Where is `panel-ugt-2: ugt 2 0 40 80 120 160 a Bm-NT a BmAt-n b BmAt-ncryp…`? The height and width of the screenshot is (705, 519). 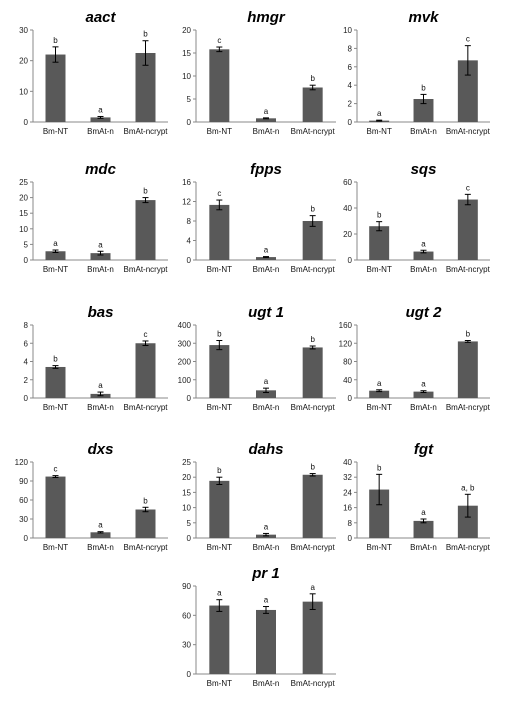
panel-ugt-2: ugt 2 0 40 80 120 160 a Bm-NT a BmAt-n b BmAt-ncryp… is located at coordinates (415, 358).